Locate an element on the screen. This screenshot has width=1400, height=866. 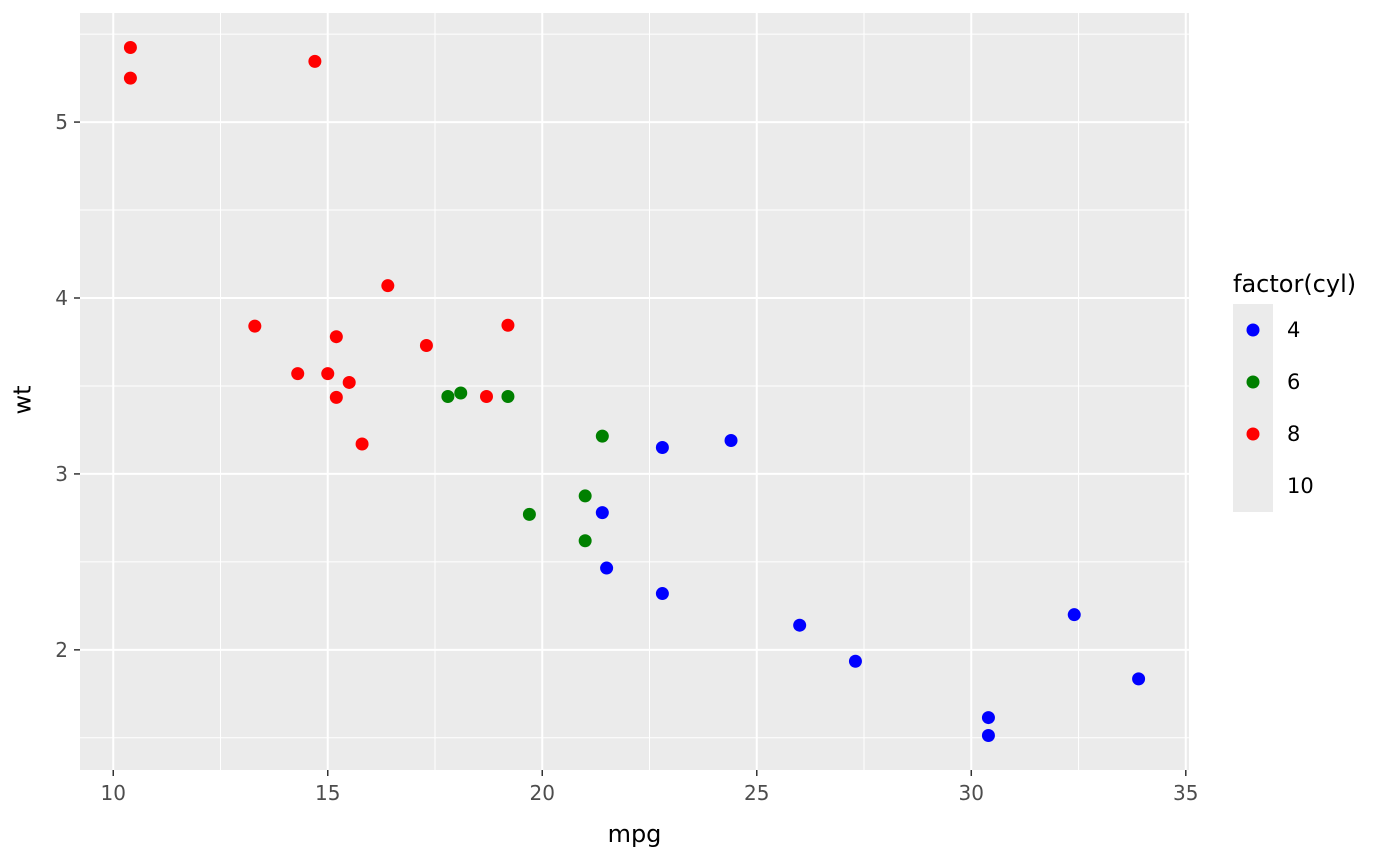
x-tick-label: 15 is located at coordinates (327, 793).